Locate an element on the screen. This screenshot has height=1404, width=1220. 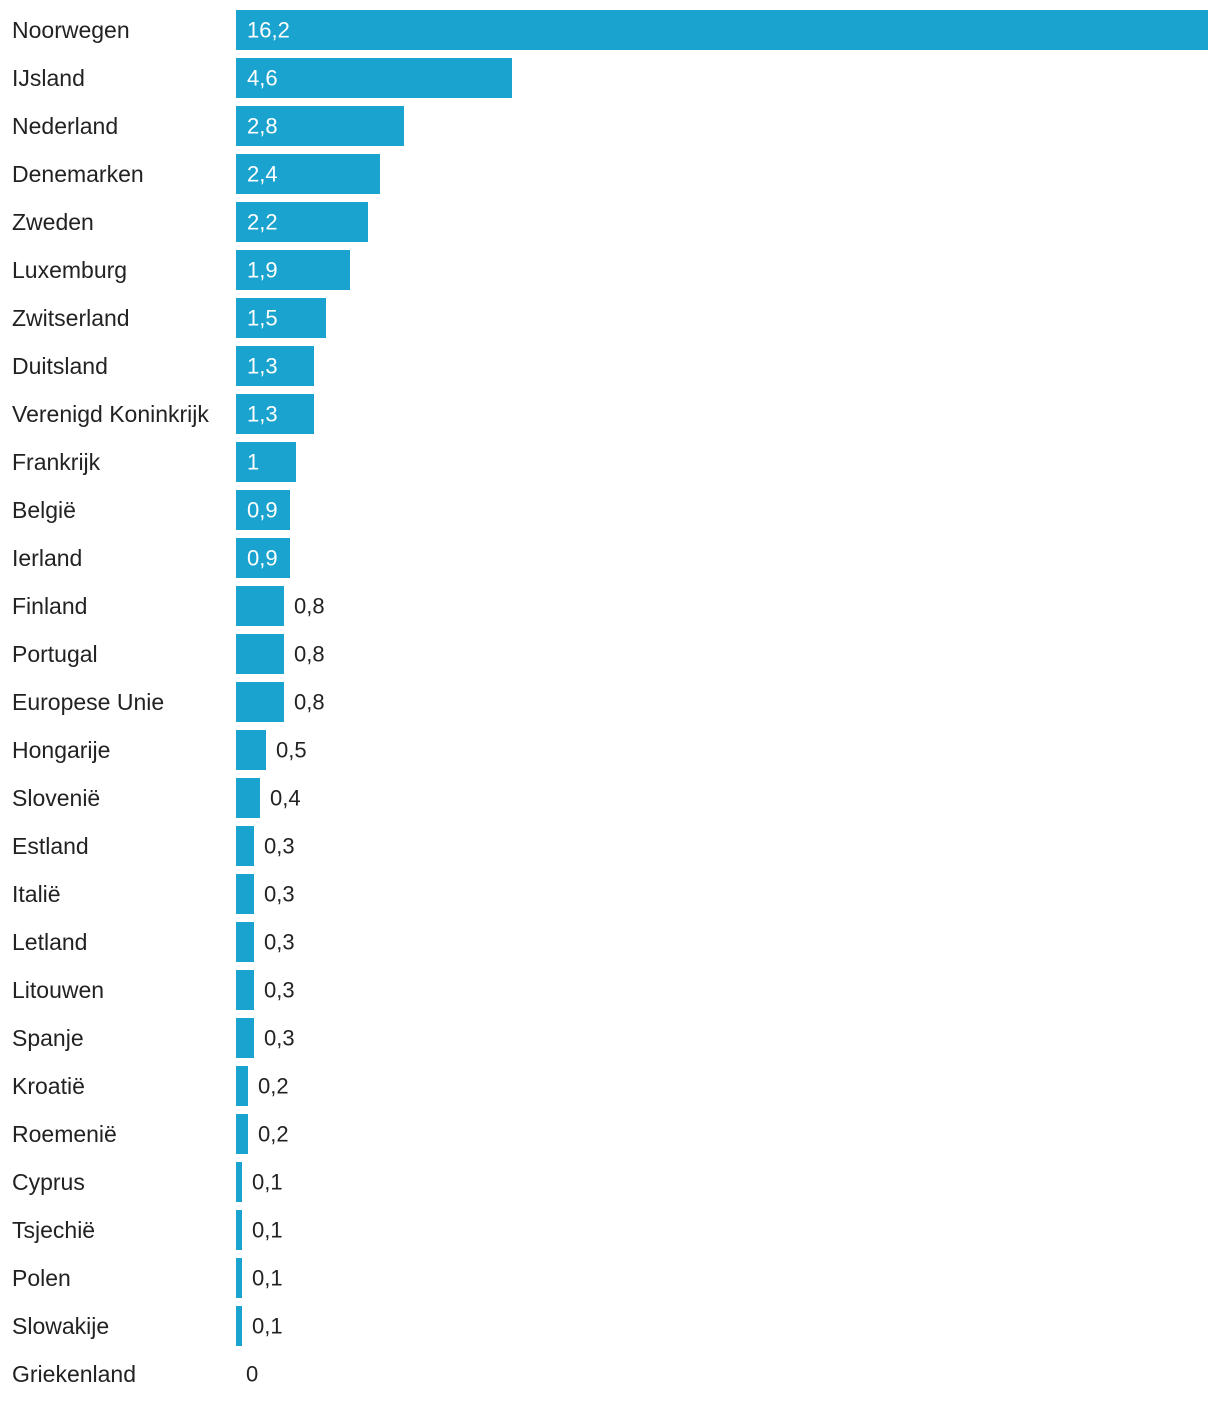
category-label: Frankrijk is located at coordinates (56, 462).